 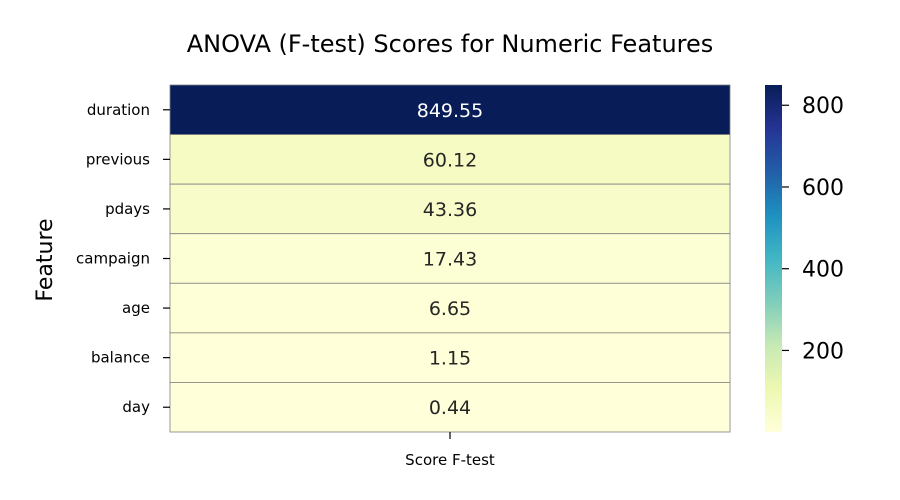 I want to click on cell-value-label: 849.55, so click(x=450, y=111).